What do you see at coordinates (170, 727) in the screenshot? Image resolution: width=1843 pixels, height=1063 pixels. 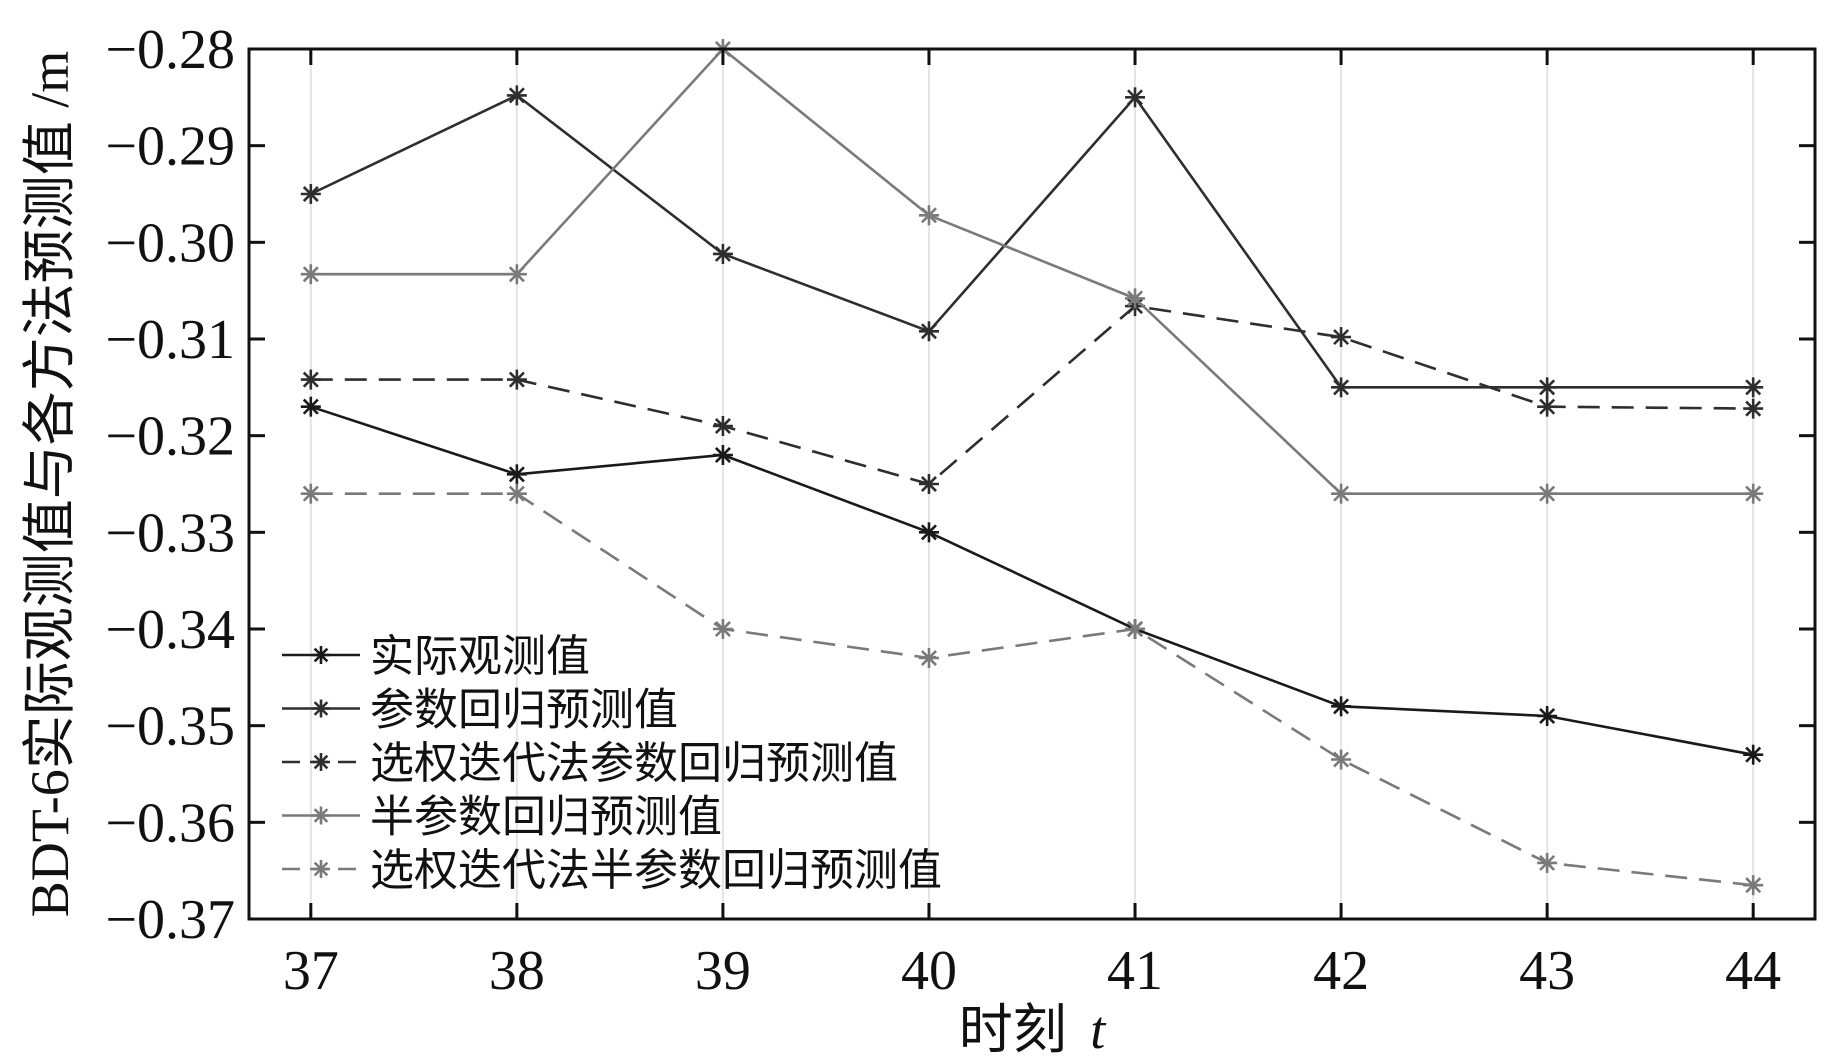 I see `y-tick-label: −0.35` at bounding box center [170, 727].